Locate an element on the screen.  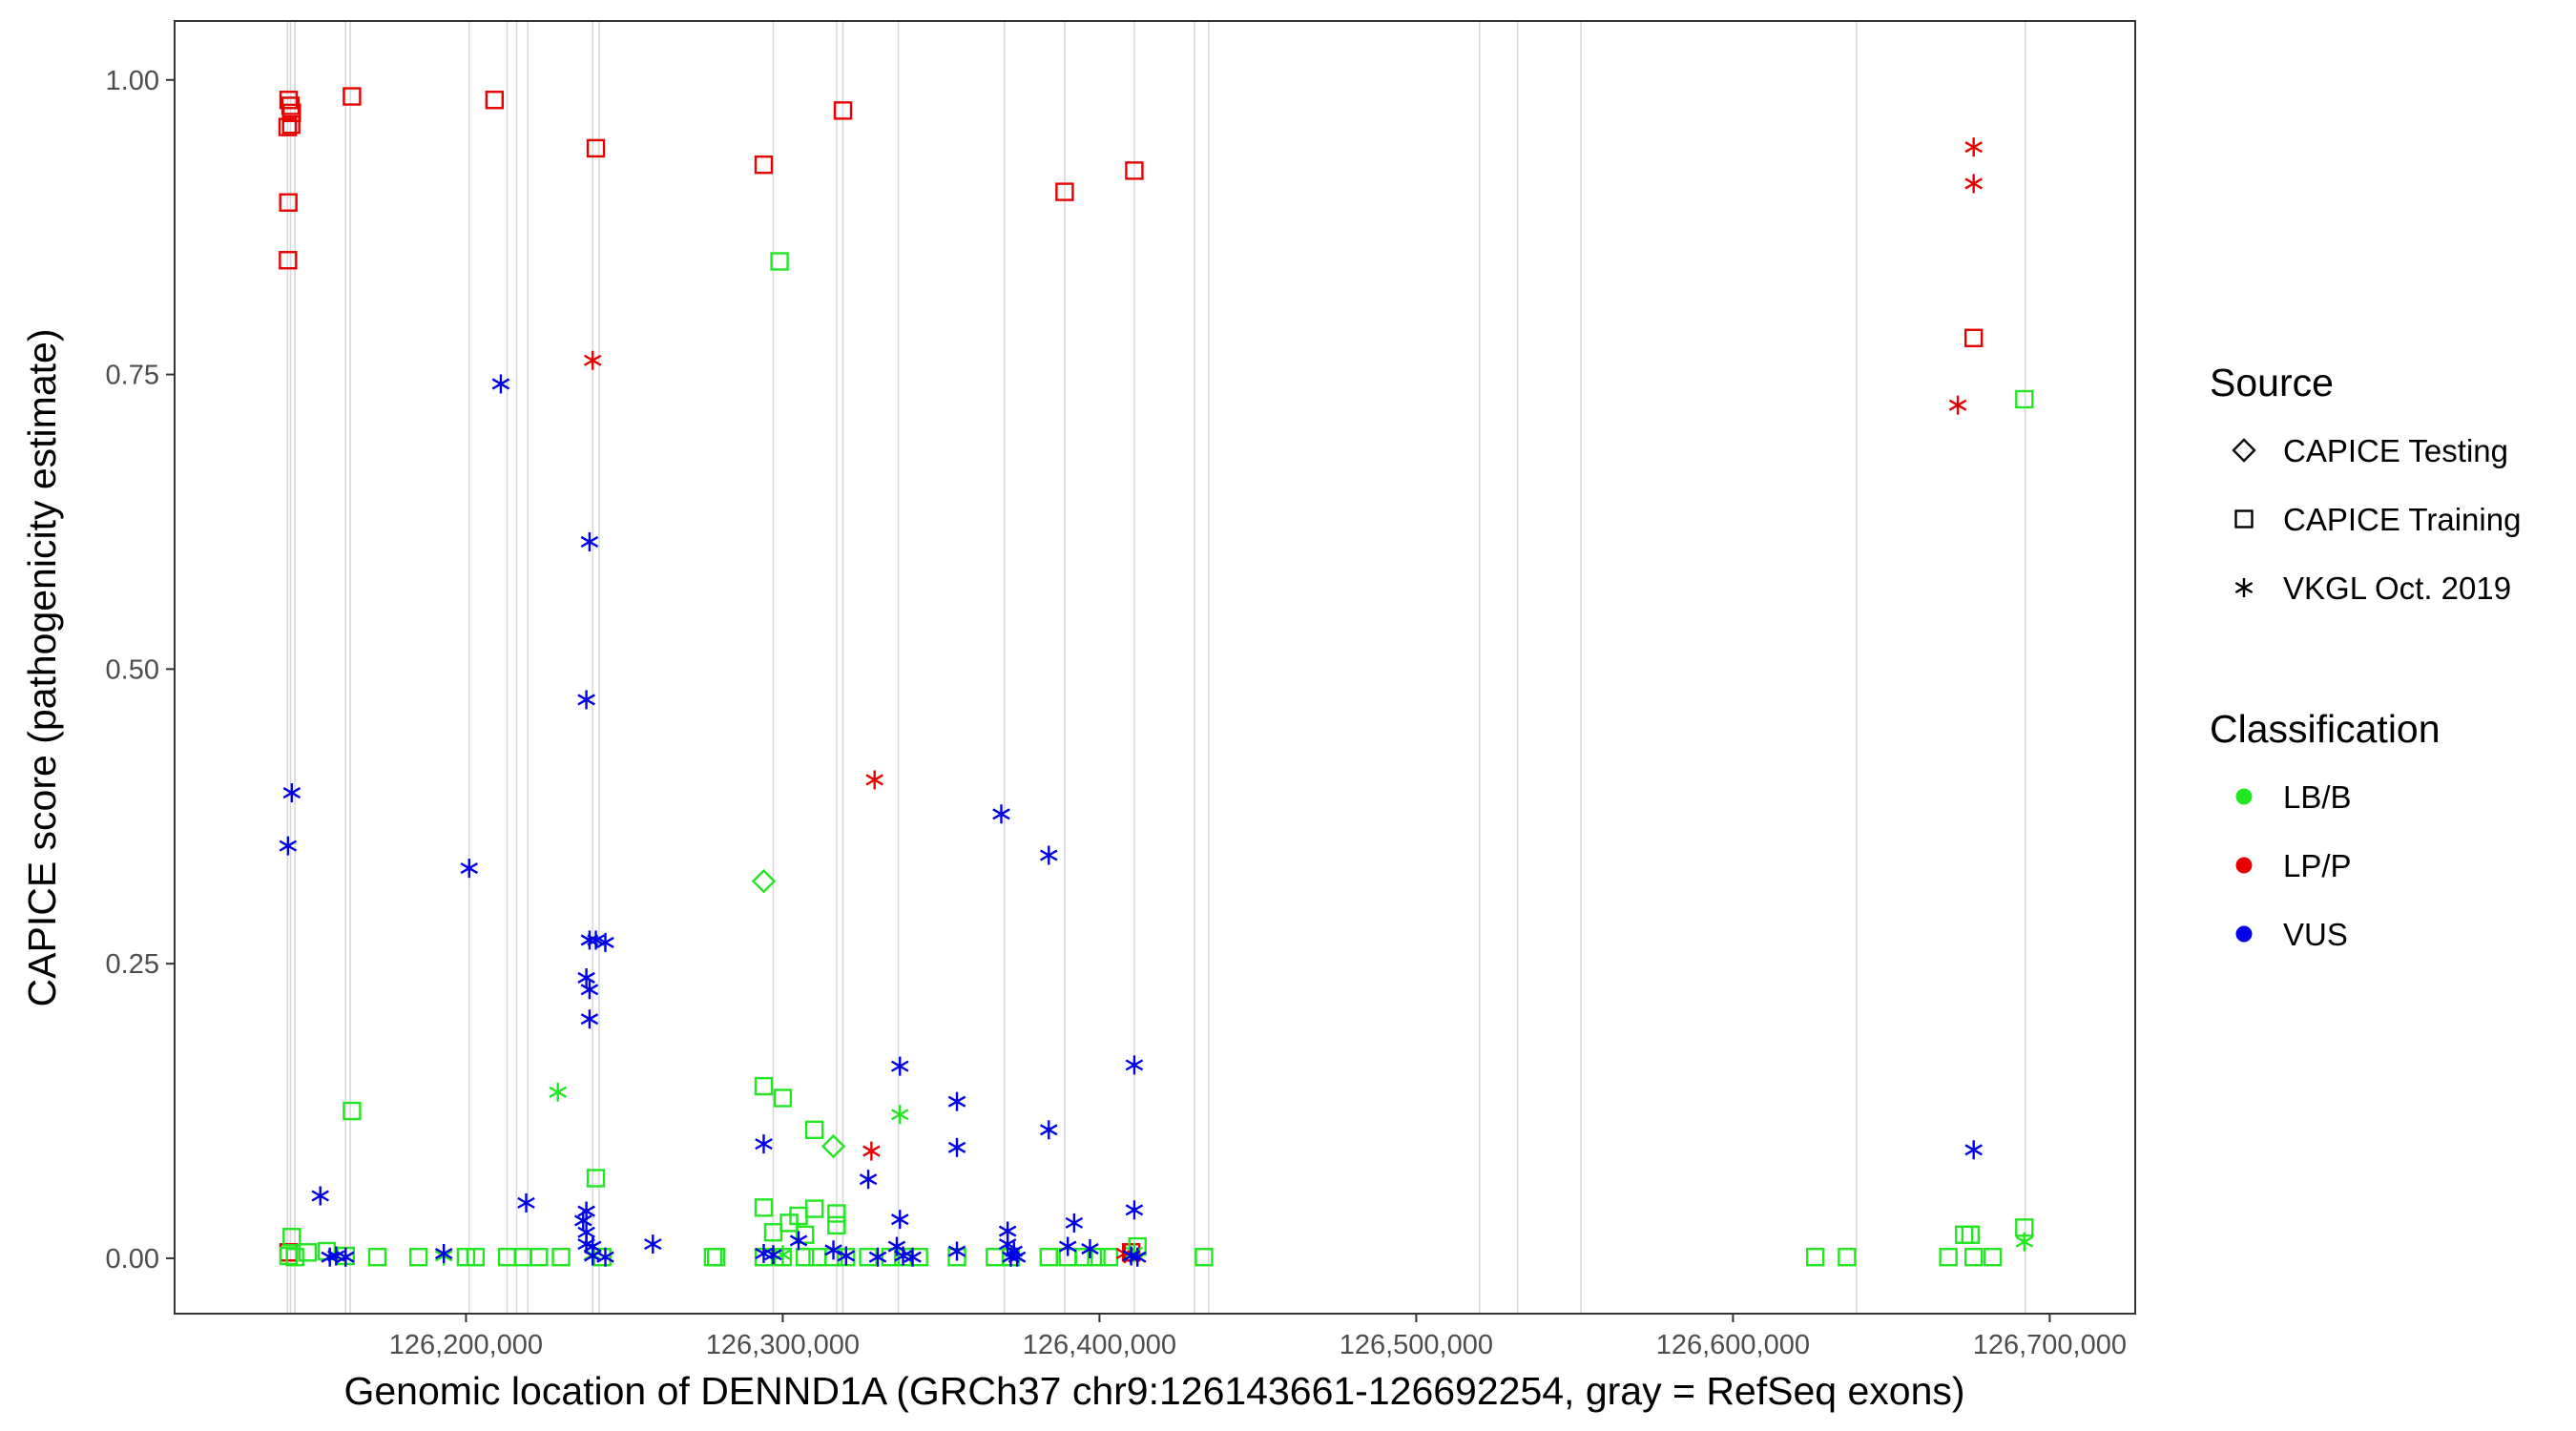
legend-source-label: VKGL Oct. 2019 is located at coordinates (2397, 588).